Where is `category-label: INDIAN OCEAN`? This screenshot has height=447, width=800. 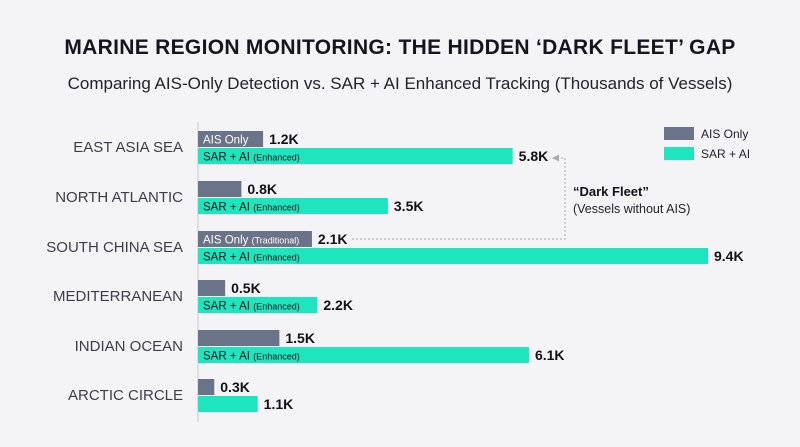
category-label: INDIAN OCEAN is located at coordinates (129, 346).